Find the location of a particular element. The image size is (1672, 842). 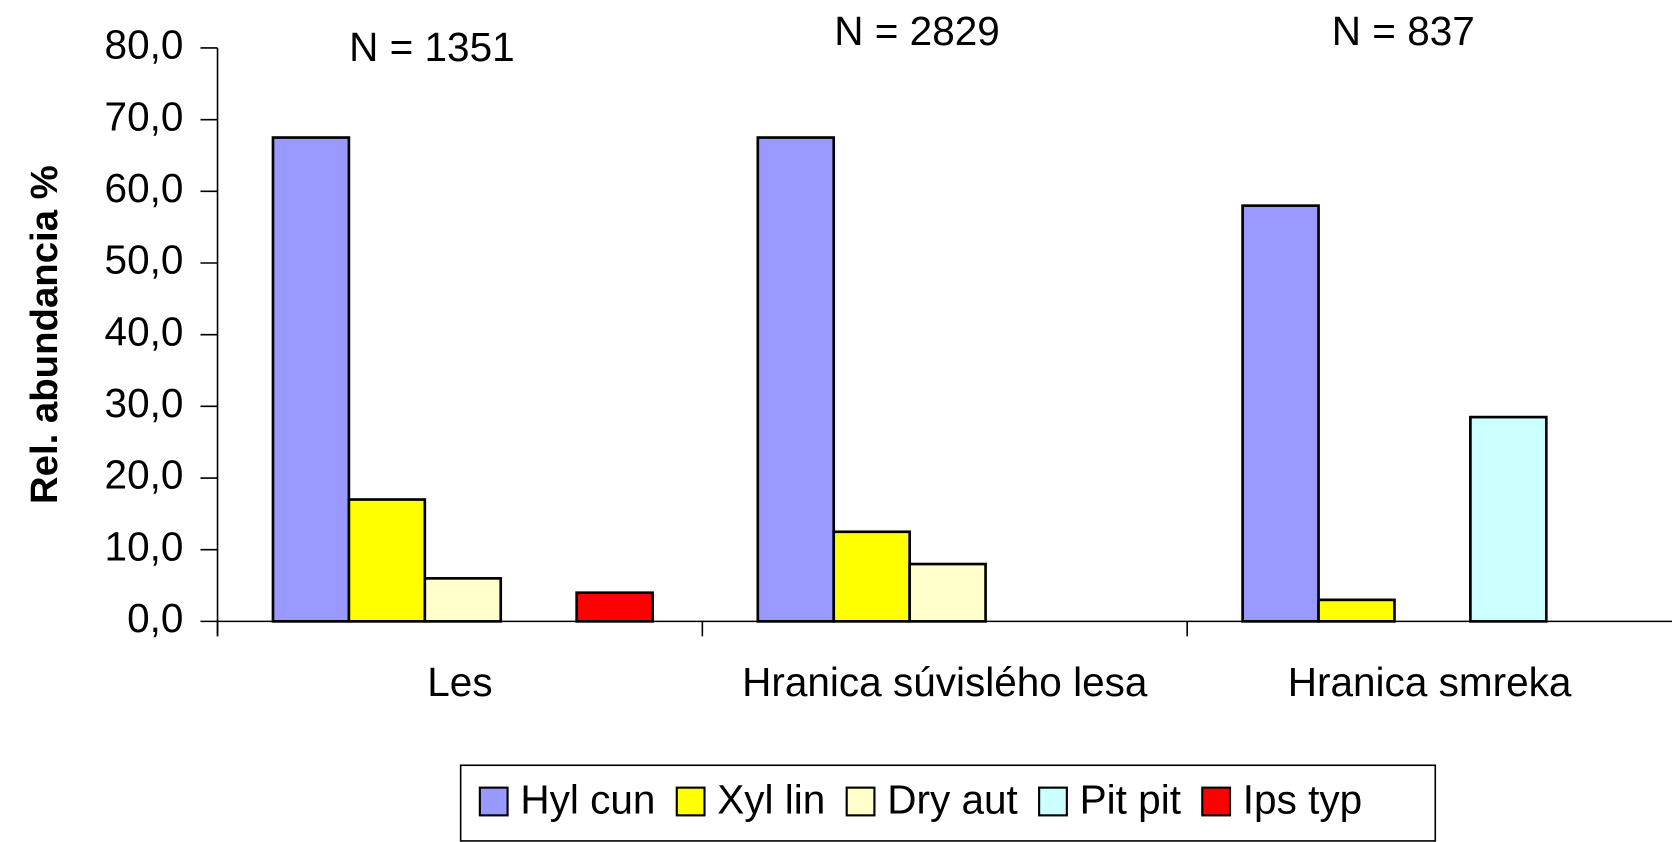

x-tick-label: Les is located at coordinates (459, 682).